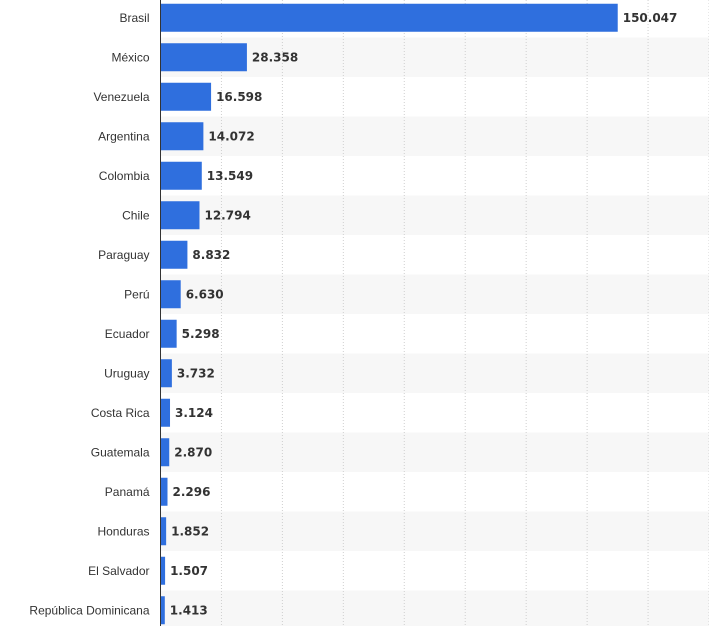  Describe the element at coordinates (275, 57) in the screenshot. I see `value-label: 28.358` at that location.